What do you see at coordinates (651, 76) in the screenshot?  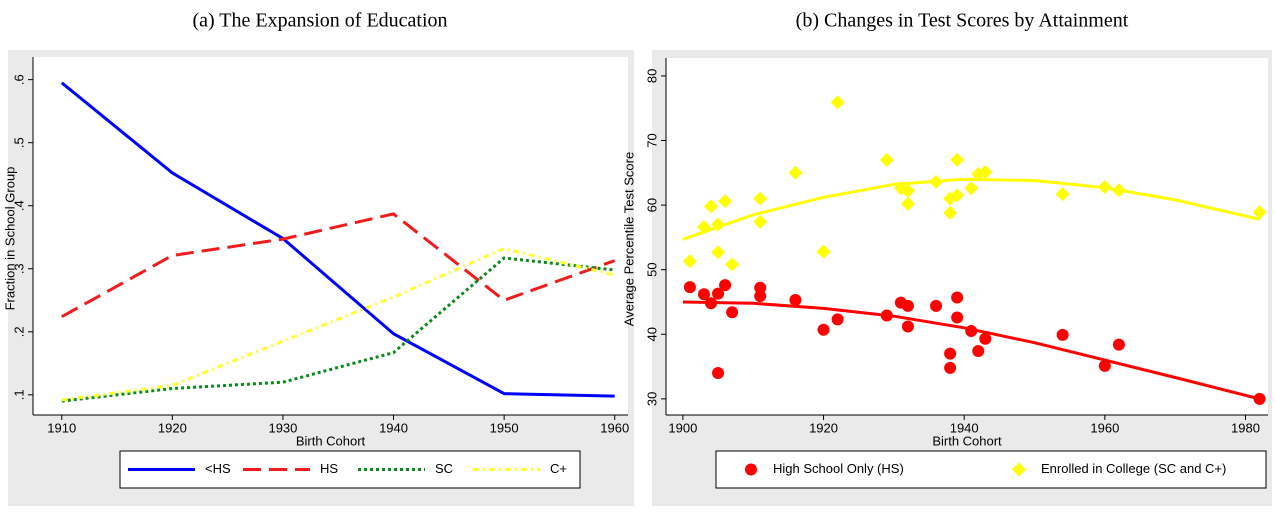 I see `y-tick-label: 80` at bounding box center [651, 76].